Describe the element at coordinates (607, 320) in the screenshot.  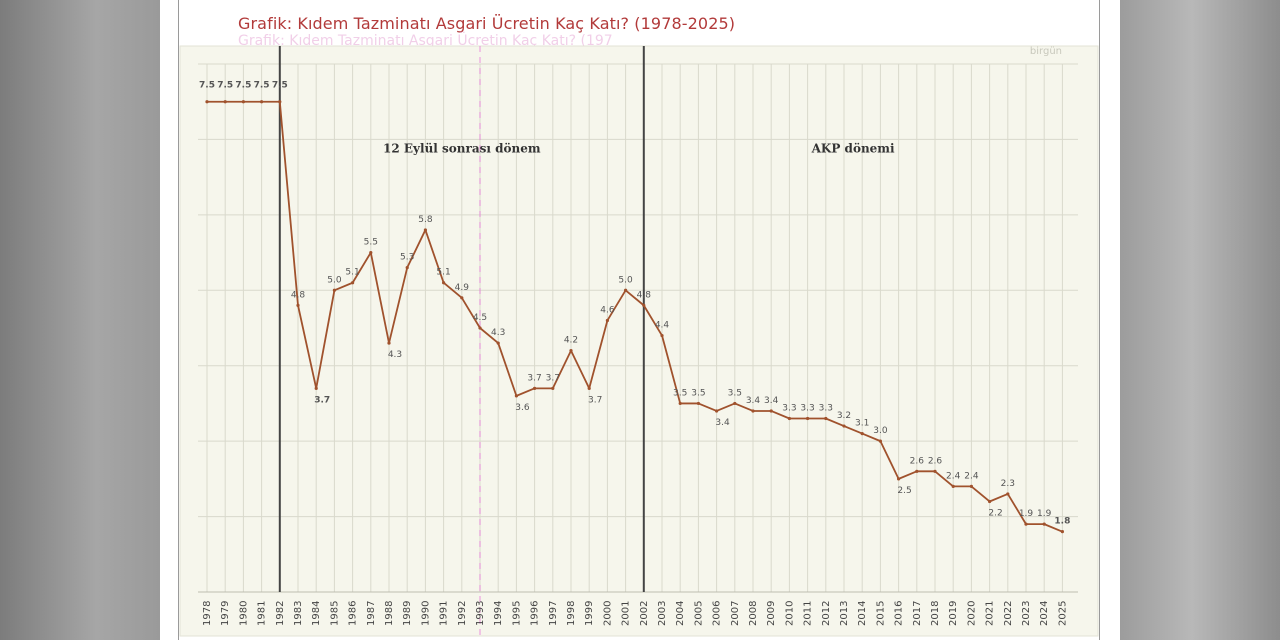
I see `data-point-2000` at that location.